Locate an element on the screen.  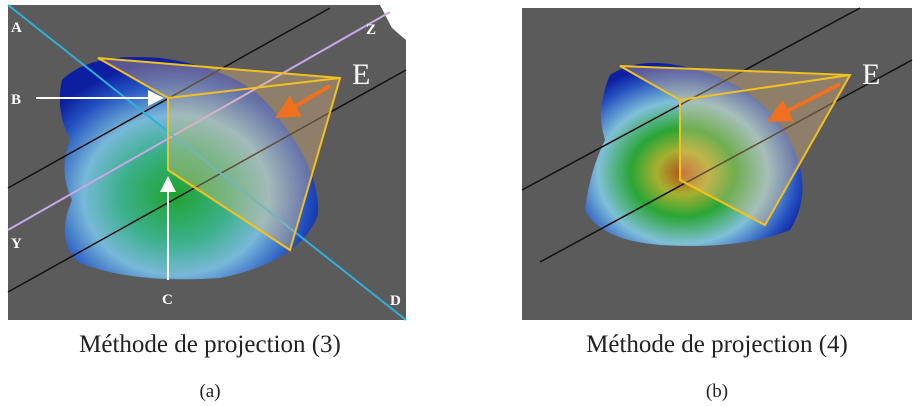
caption: Méthode de projection (3) is located at coordinates (210, 344).